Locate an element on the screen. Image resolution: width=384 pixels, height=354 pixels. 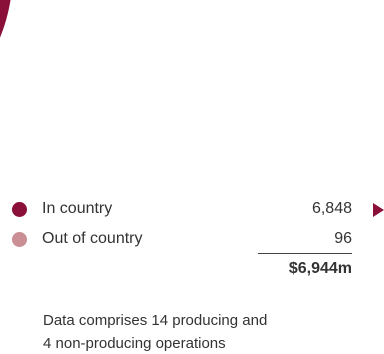
pie-slice-in-country is located at coordinates (5, 19).